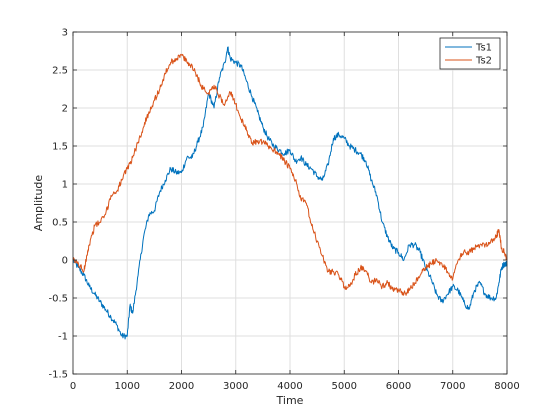 The width and height of the screenshot is (560, 420). Describe the element at coordinates (506, 386) in the screenshot. I see `x-tick-label: 8000` at that location.